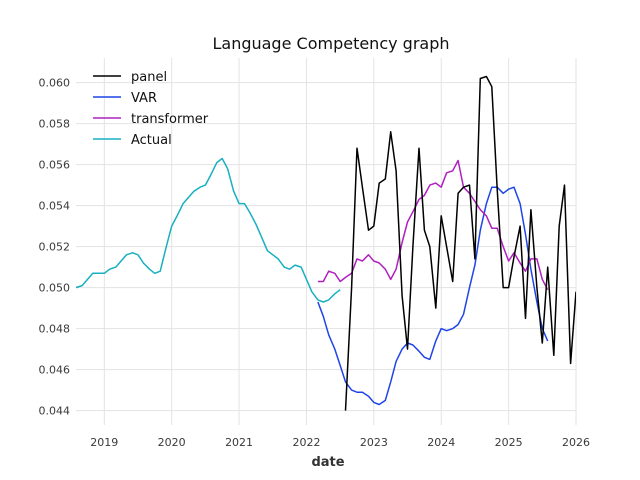 The image size is (640, 480). What do you see at coordinates (170, 119) in the screenshot?
I see `legend-label-transformer: transformer` at bounding box center [170, 119].